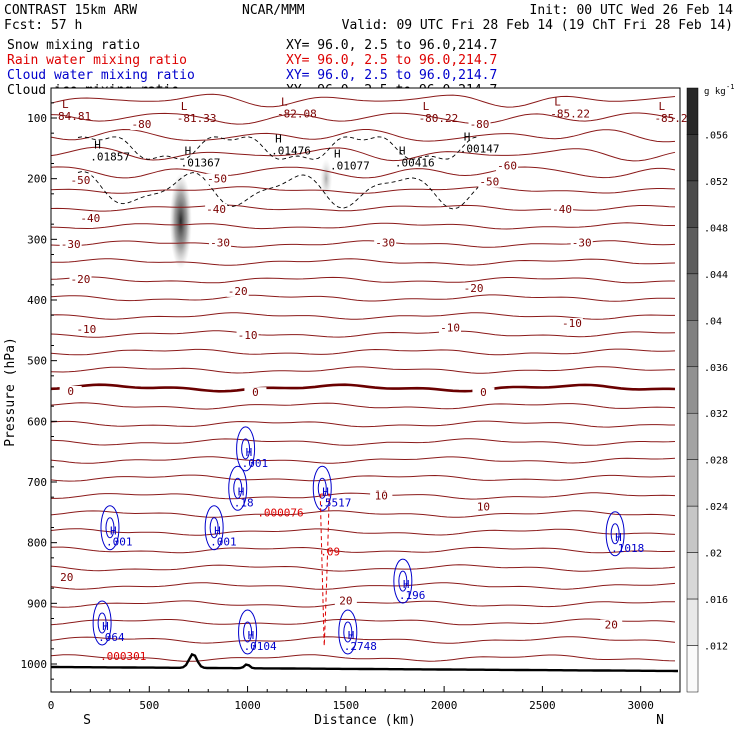 The width and height of the screenshot is (740, 740). Describe the element at coordinates (326, 178) in the screenshot. I see `snow-shading-blob` at that location.